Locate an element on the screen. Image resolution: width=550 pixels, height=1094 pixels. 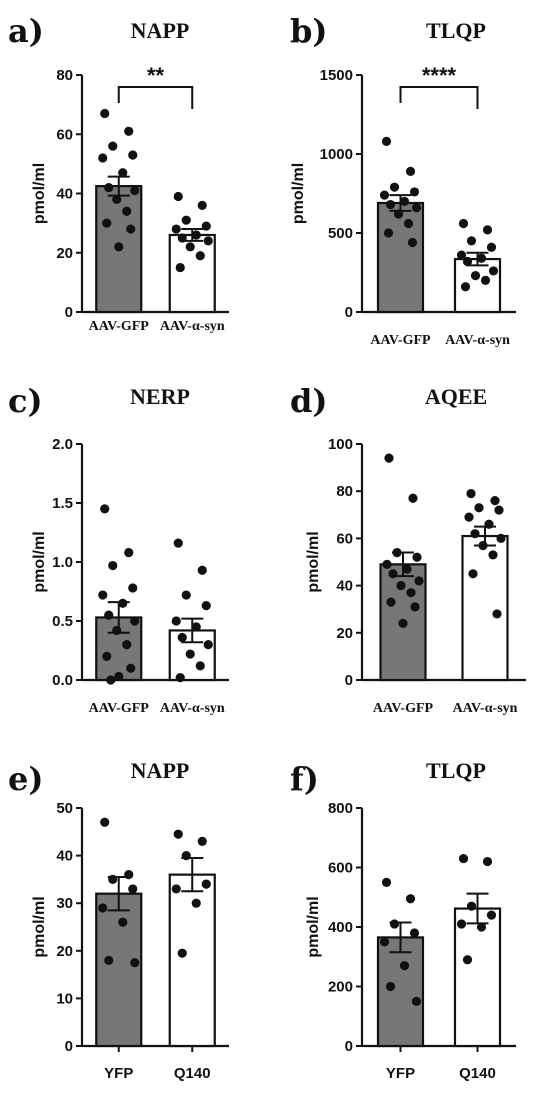
chart-panel-f: f) TLQP pmol/ml 0 200 400 600 800 YFP Q140 is located at coordinates (403, 920).